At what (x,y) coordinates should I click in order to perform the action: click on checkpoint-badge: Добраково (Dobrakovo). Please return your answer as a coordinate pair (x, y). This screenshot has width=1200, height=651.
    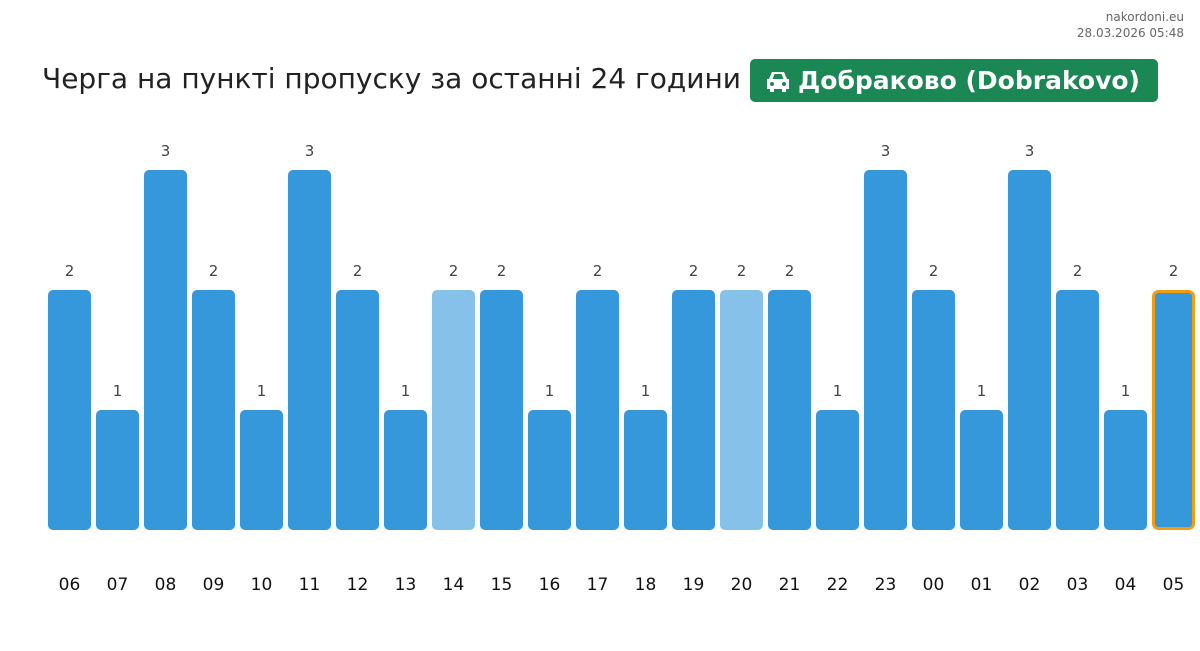
    Looking at the image, I should click on (954, 80).